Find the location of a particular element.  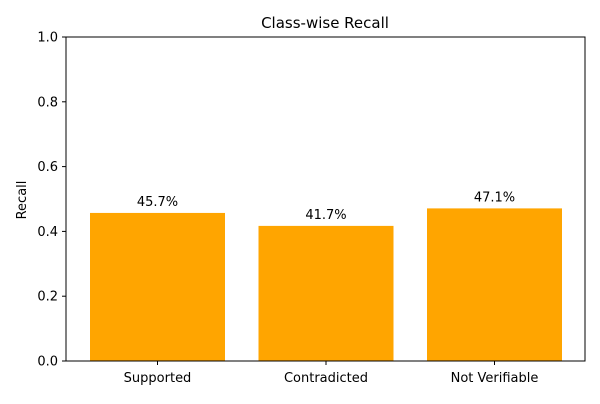

y-tick-label: 0.2 is located at coordinates (47, 297).